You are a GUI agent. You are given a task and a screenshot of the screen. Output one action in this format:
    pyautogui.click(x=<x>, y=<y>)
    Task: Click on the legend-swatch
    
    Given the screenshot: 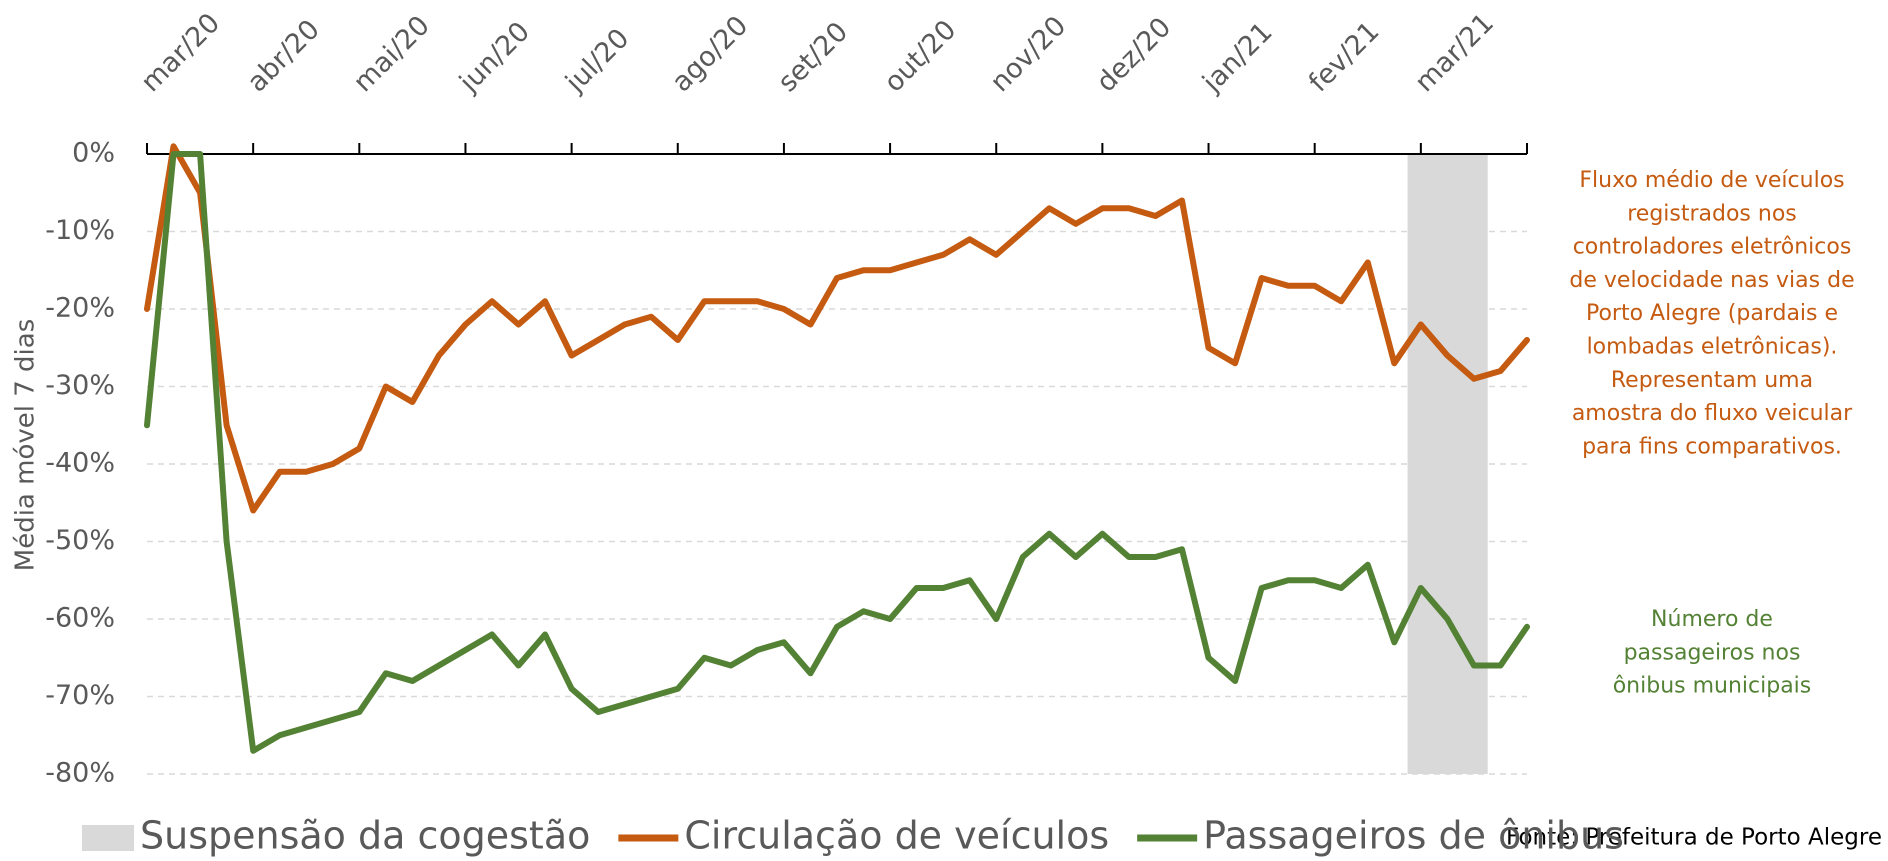 What is the action you would take?
    pyautogui.click(x=108, y=838)
    